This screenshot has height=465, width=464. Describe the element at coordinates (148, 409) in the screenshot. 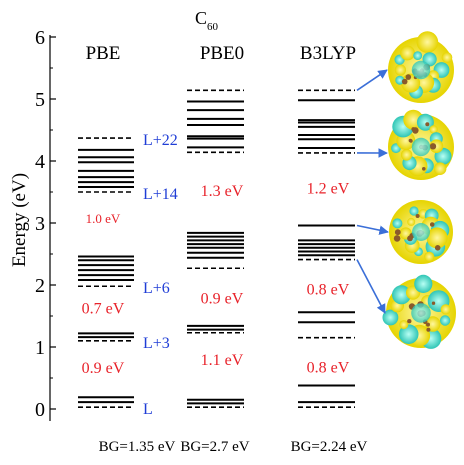

I see `orbital-label: L` at that location.